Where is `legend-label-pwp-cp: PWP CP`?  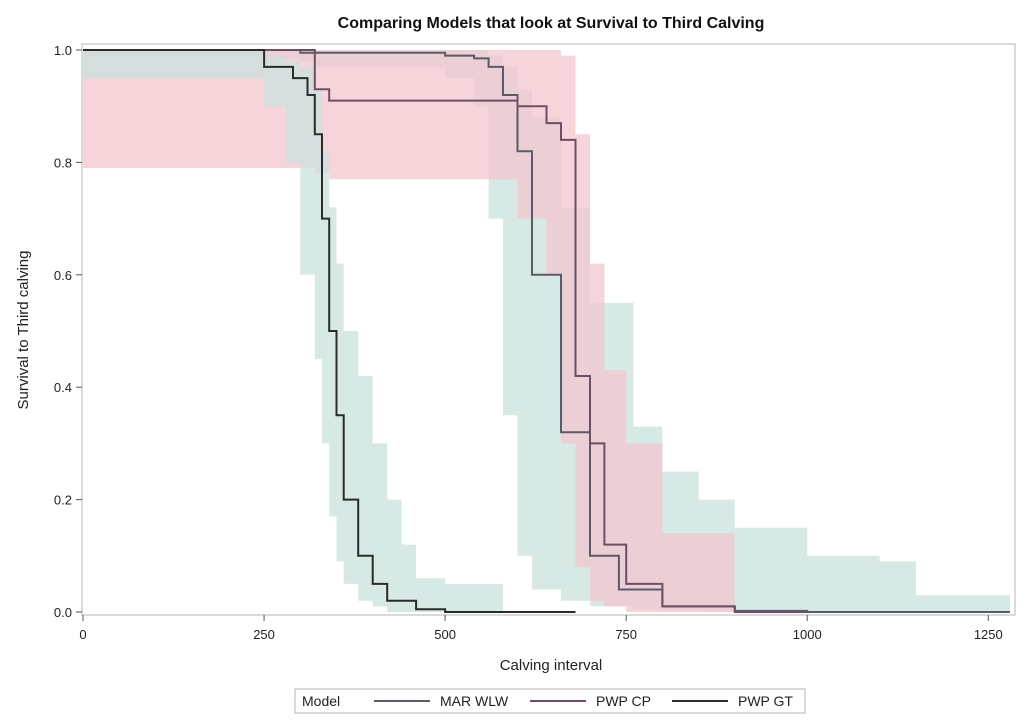 legend-label-pwp-cp: PWP CP is located at coordinates (623, 701).